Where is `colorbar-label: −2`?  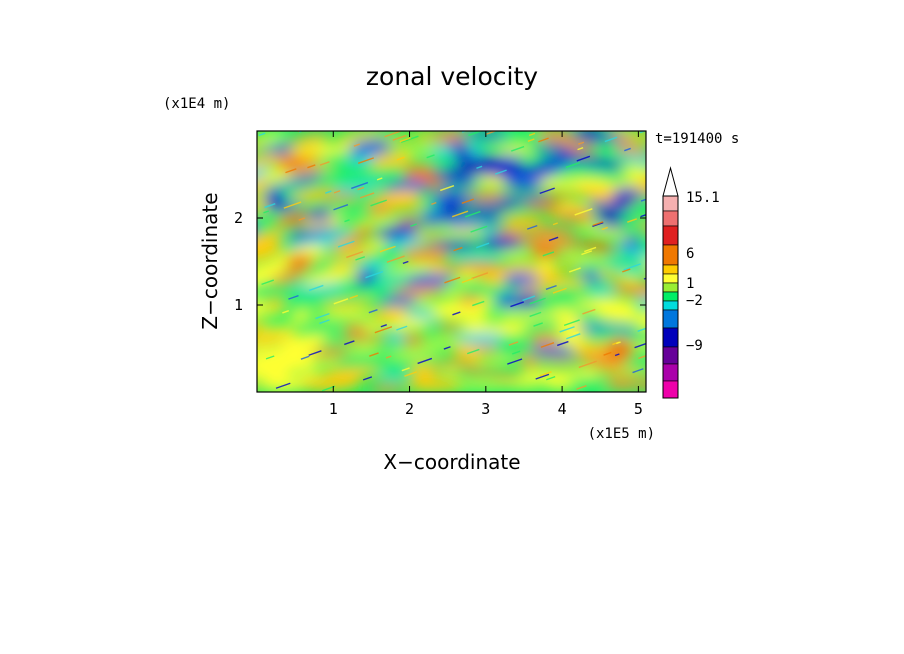 colorbar-label: −2 is located at coordinates (694, 301).